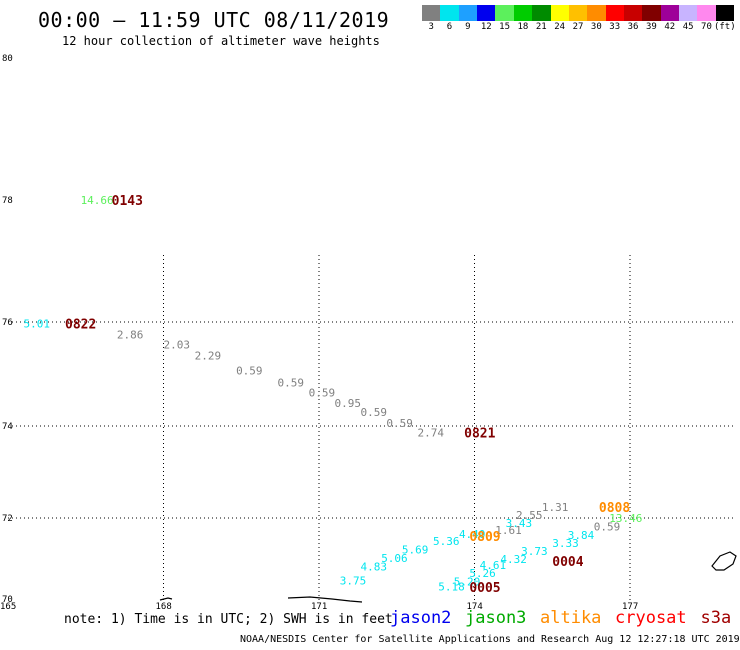  Describe the element at coordinates (348, 403) in the screenshot. I see `wave-height-label: 0.95` at that location.